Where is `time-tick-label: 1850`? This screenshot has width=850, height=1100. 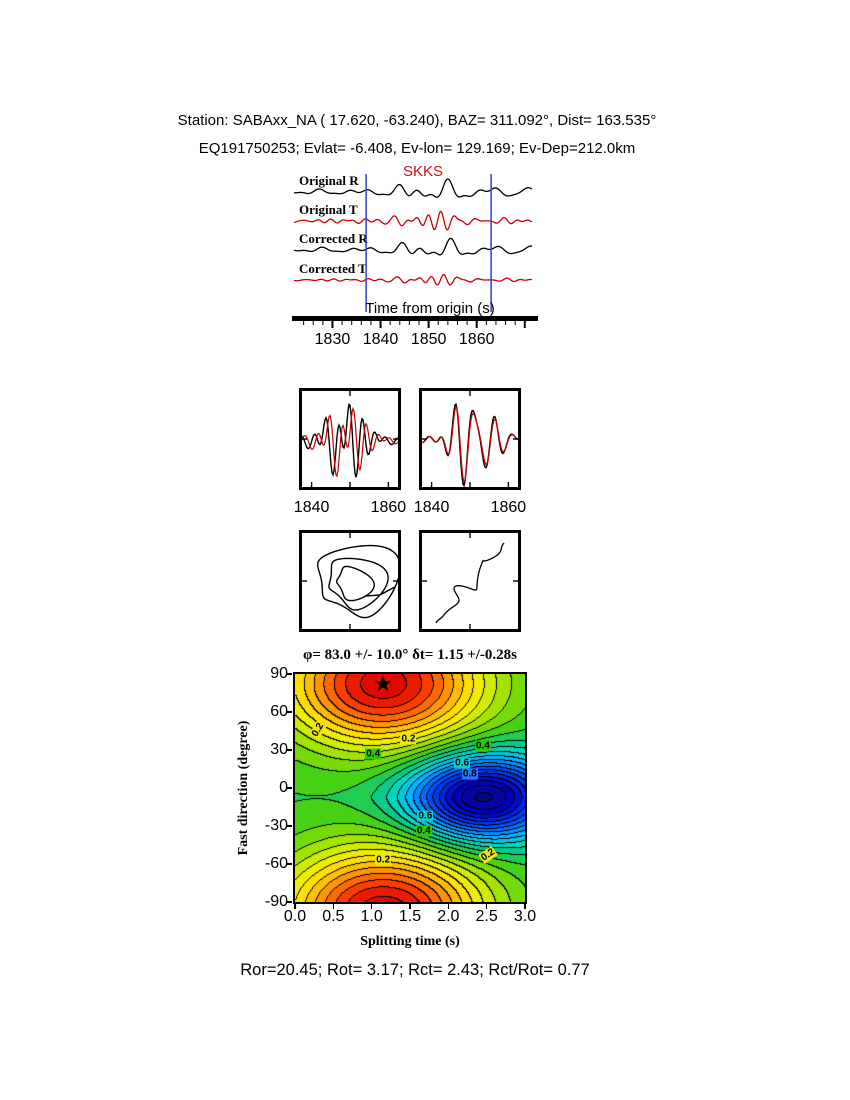
time-tick-label: 1850 is located at coordinates (428, 339).